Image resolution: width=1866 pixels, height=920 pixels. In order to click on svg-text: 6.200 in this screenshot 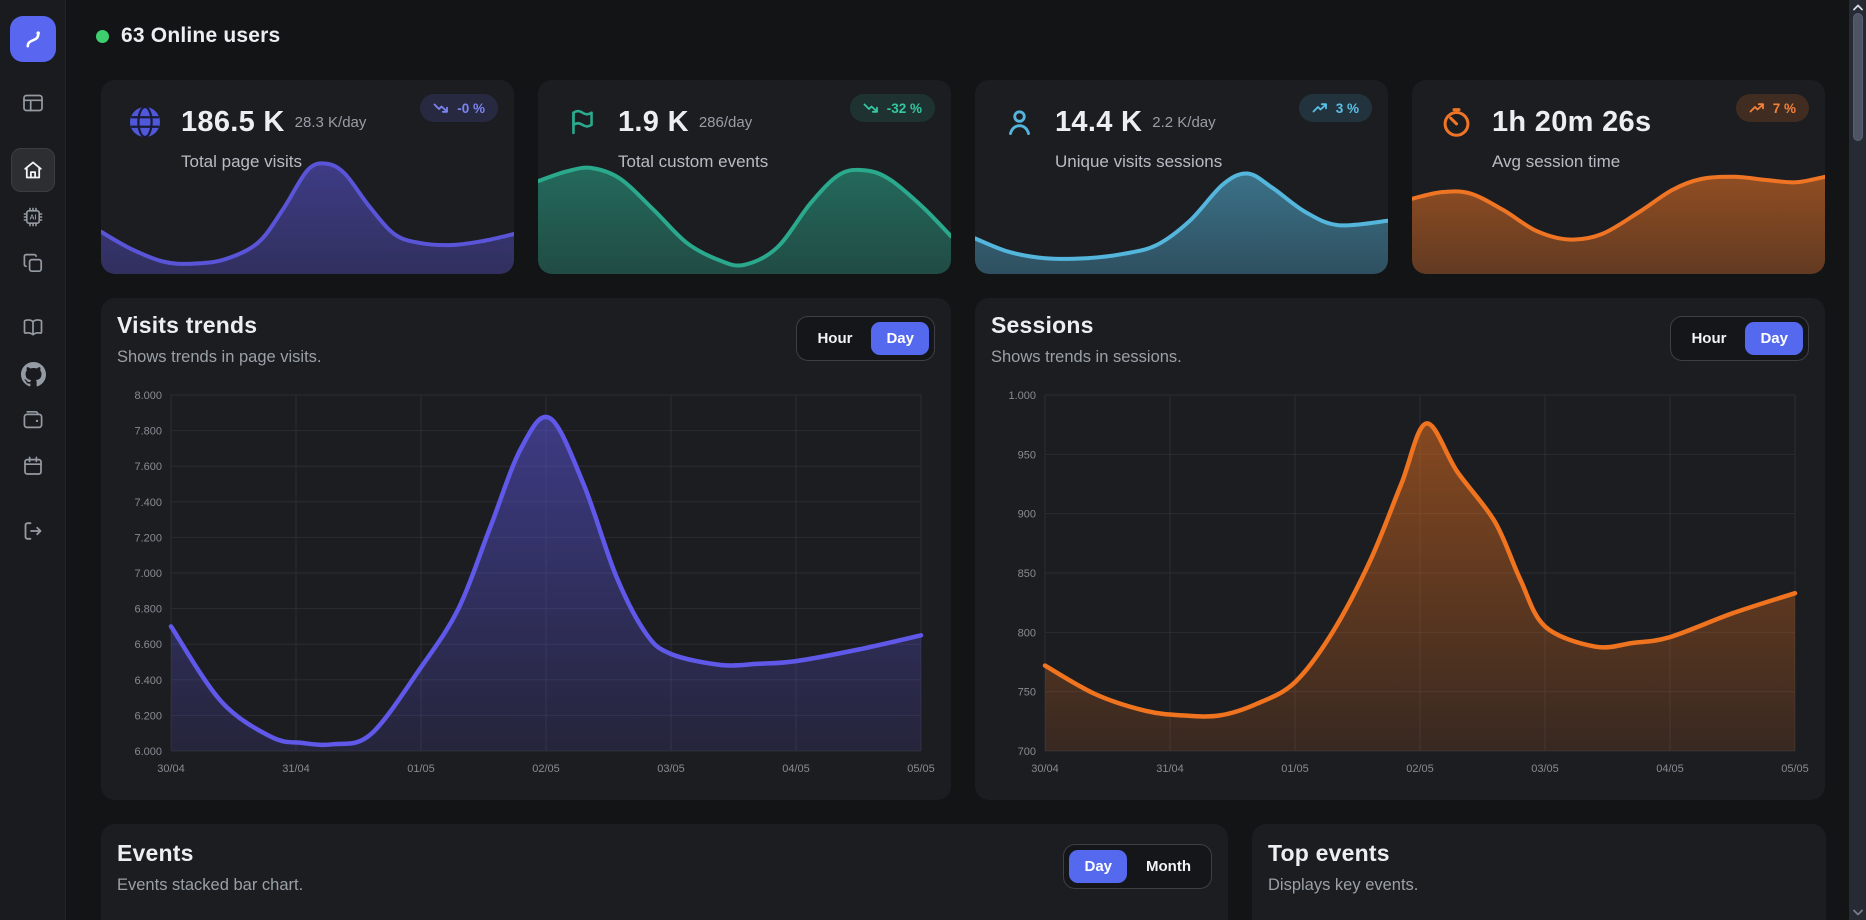, I will do `click(148, 716)`.